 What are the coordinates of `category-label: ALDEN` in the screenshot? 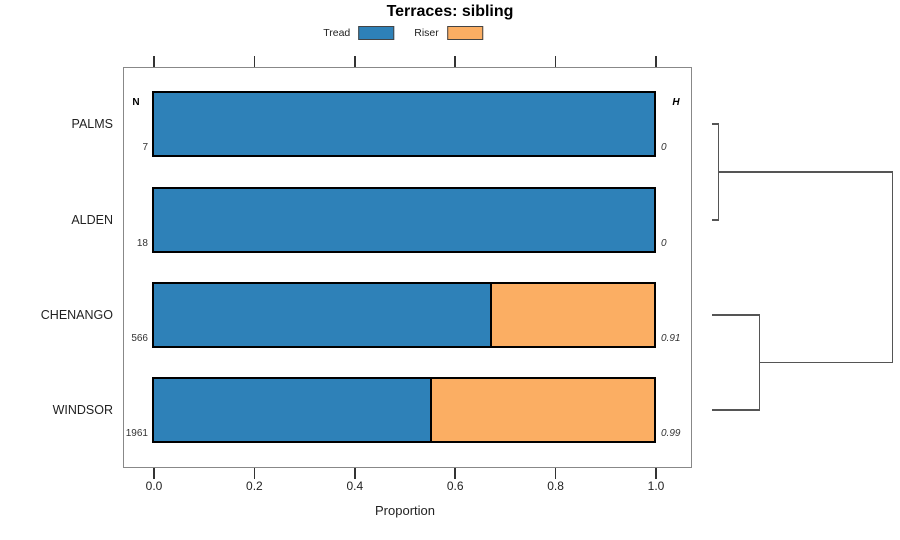 It's located at (92, 220).